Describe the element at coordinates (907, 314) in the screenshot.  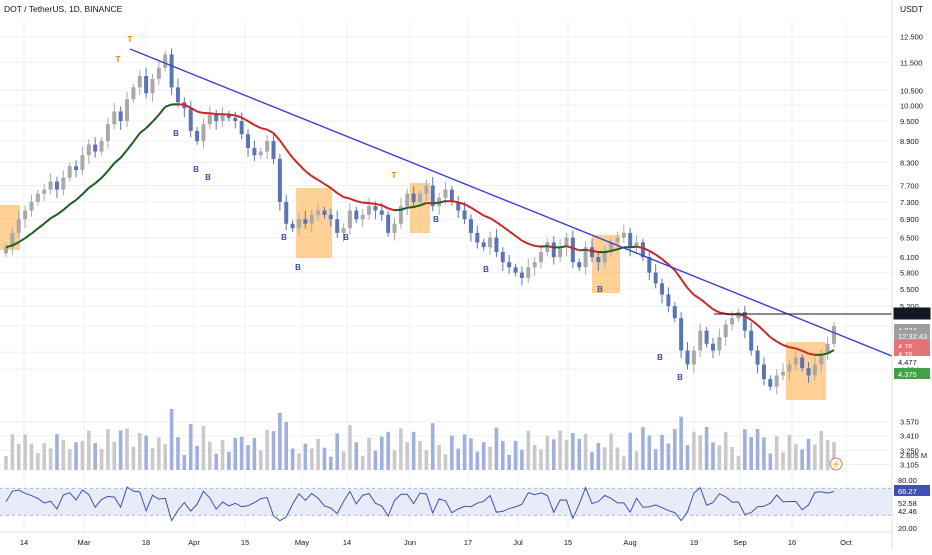
I see `price-label: 5.100` at that location.